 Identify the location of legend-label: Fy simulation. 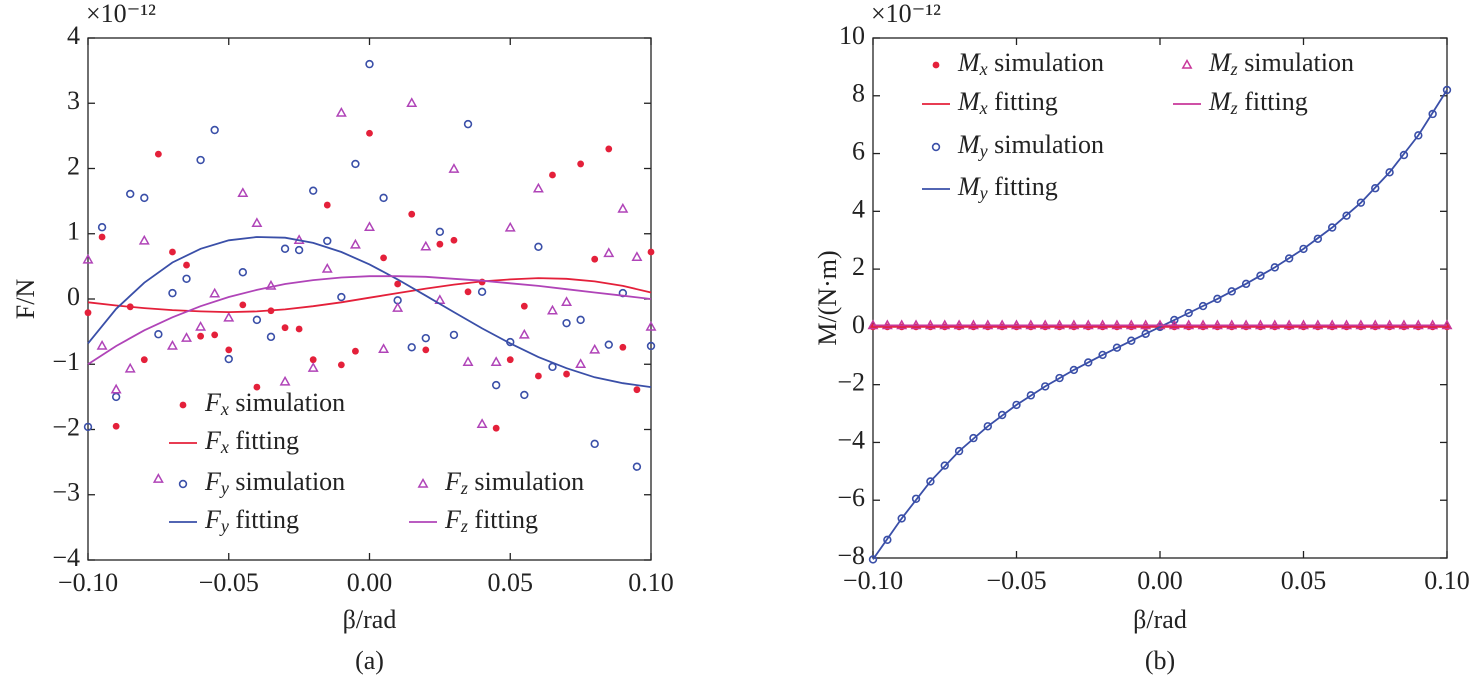
(274, 482).